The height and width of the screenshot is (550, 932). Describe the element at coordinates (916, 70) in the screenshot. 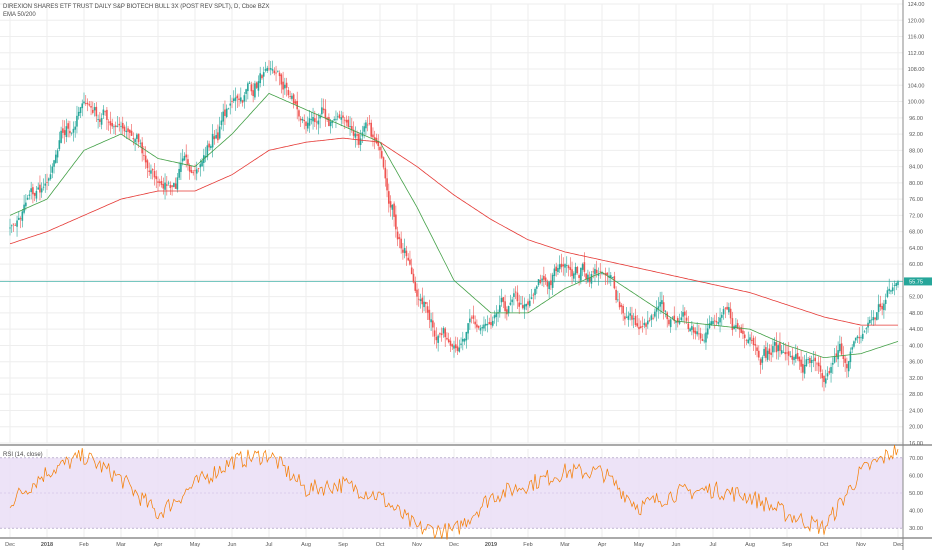

I see `y-tick-label: 108.00` at that location.